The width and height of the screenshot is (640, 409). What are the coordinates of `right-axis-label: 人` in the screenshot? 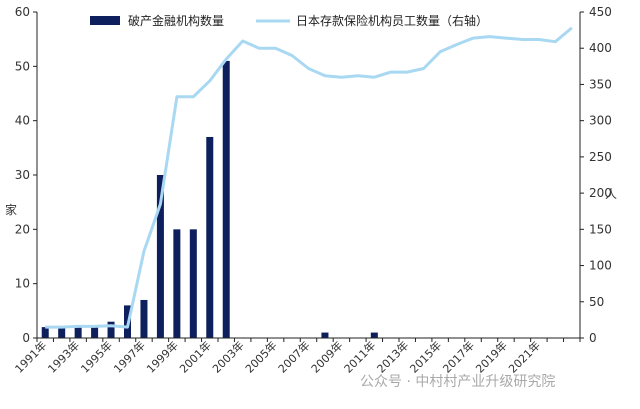 It's located at (611, 194).